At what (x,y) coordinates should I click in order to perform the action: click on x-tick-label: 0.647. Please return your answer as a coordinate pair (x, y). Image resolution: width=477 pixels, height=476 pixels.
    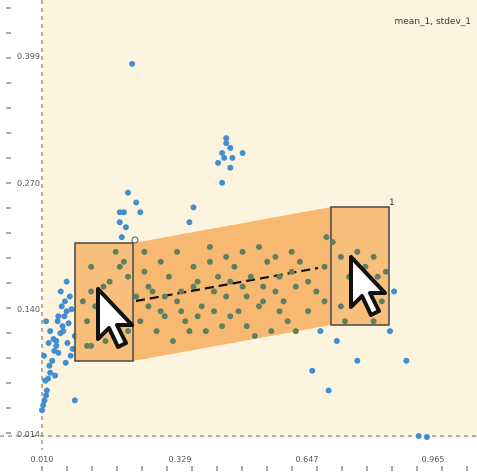
    Looking at the image, I should click on (307, 459).